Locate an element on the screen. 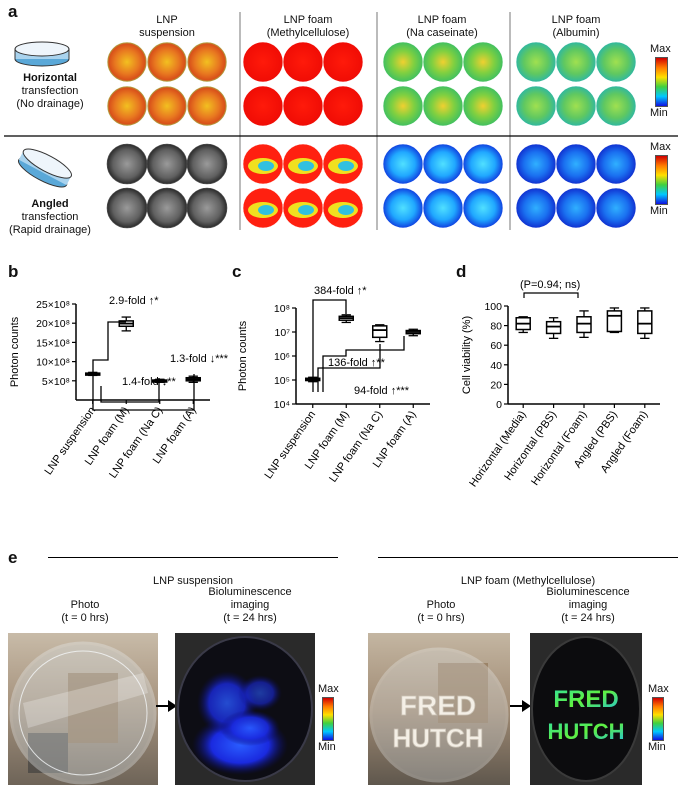 This screenshot has height=790, width=685. photo-text-hutch: HUTCH is located at coordinates (438, 738).